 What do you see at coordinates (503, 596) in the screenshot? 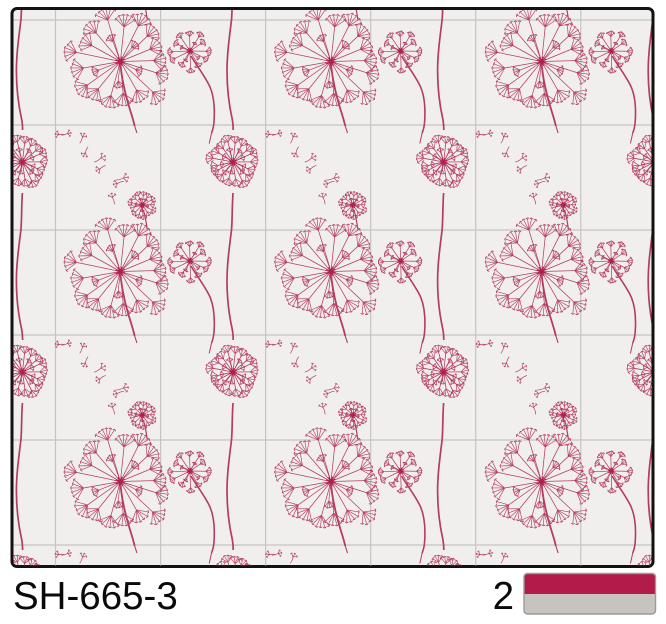
I see `svg-text: 2` at bounding box center [503, 596].